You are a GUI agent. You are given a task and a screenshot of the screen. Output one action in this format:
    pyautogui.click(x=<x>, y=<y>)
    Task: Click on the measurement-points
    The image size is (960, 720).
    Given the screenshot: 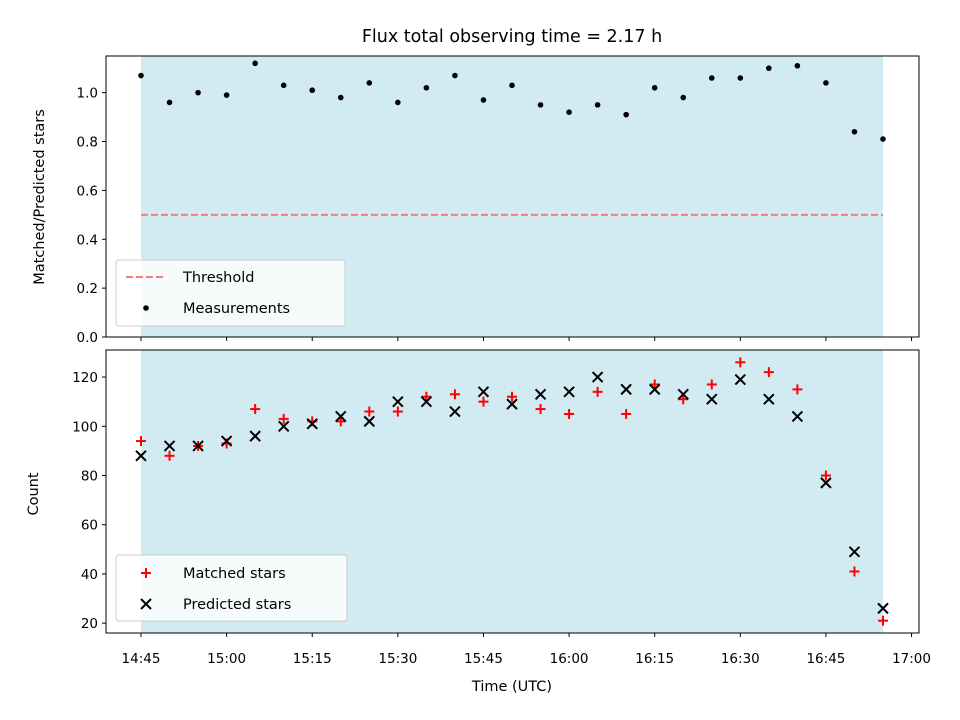 What is the action you would take?
    pyautogui.click(x=512, y=101)
    